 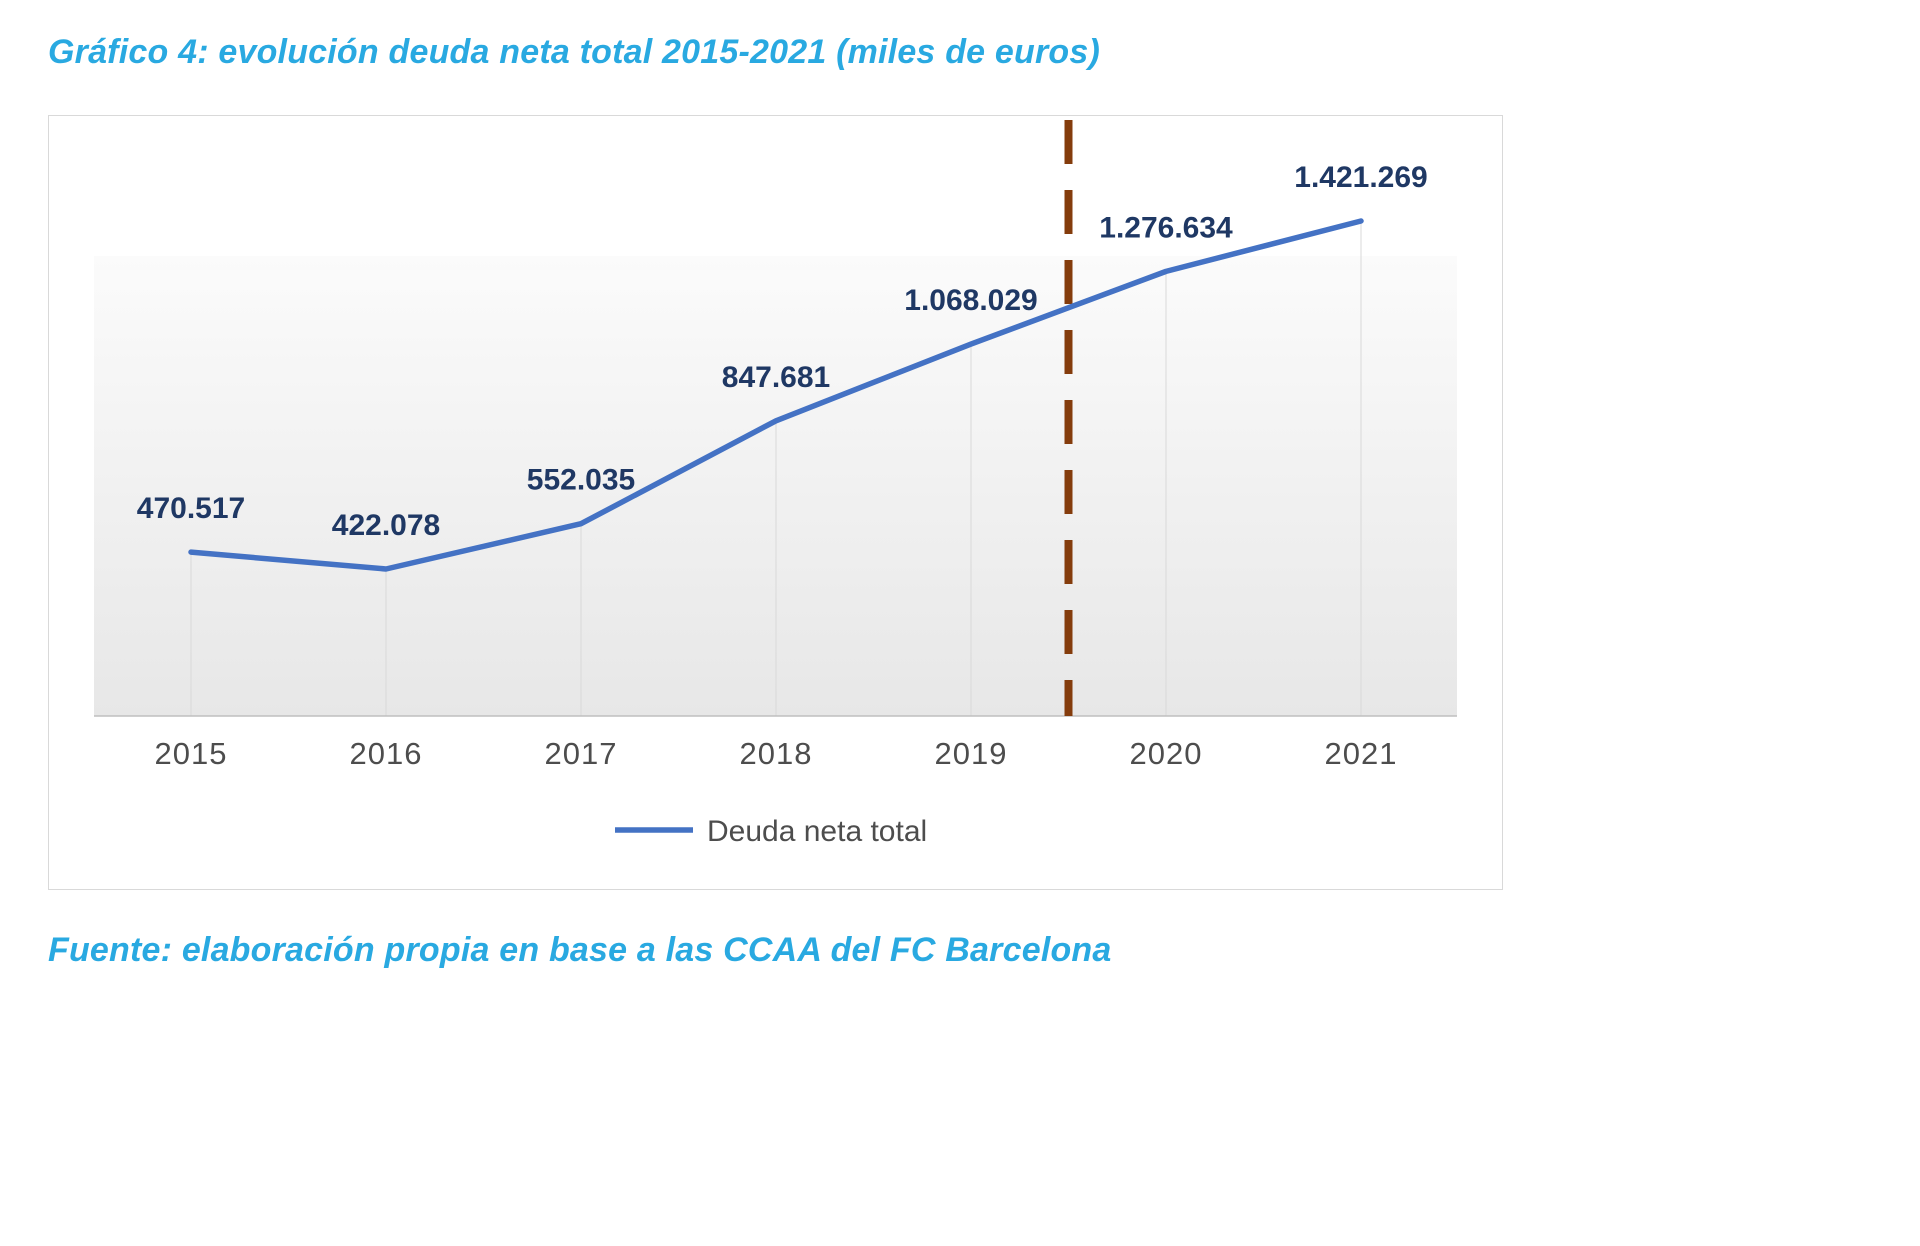 I want to click on data-label: 1.421.269, so click(x=1360, y=177).